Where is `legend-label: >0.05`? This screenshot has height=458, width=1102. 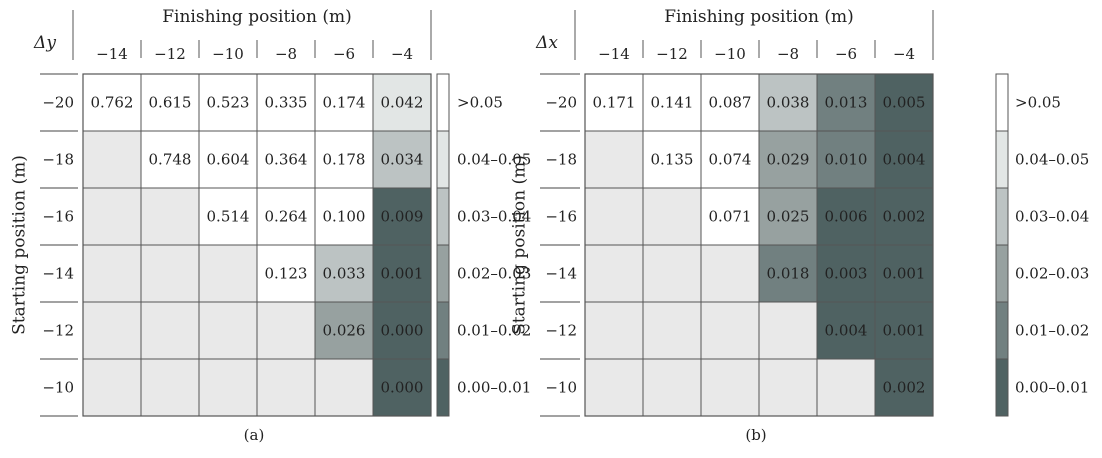
legend-label: >0.05 is located at coordinates (1038, 103).